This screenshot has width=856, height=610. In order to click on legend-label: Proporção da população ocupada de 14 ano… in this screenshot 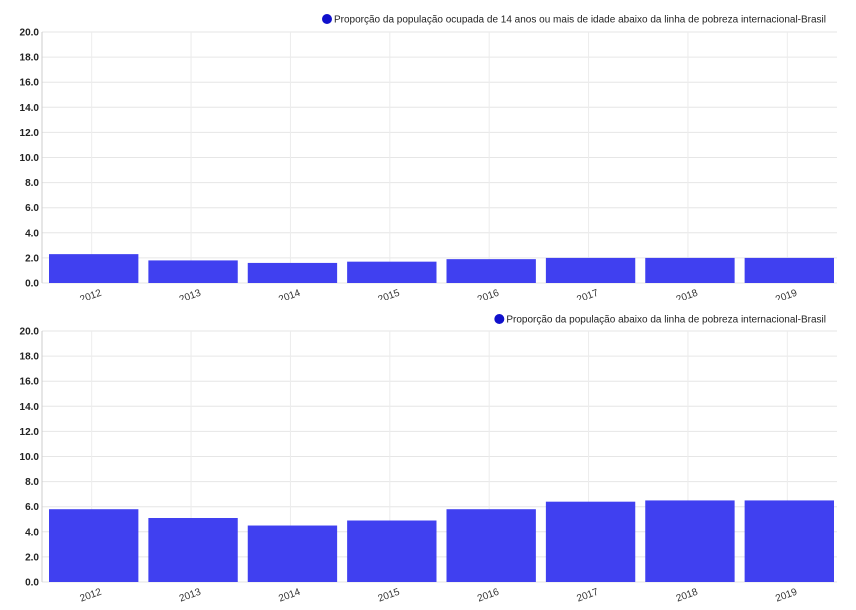, I will do `click(580, 20)`.